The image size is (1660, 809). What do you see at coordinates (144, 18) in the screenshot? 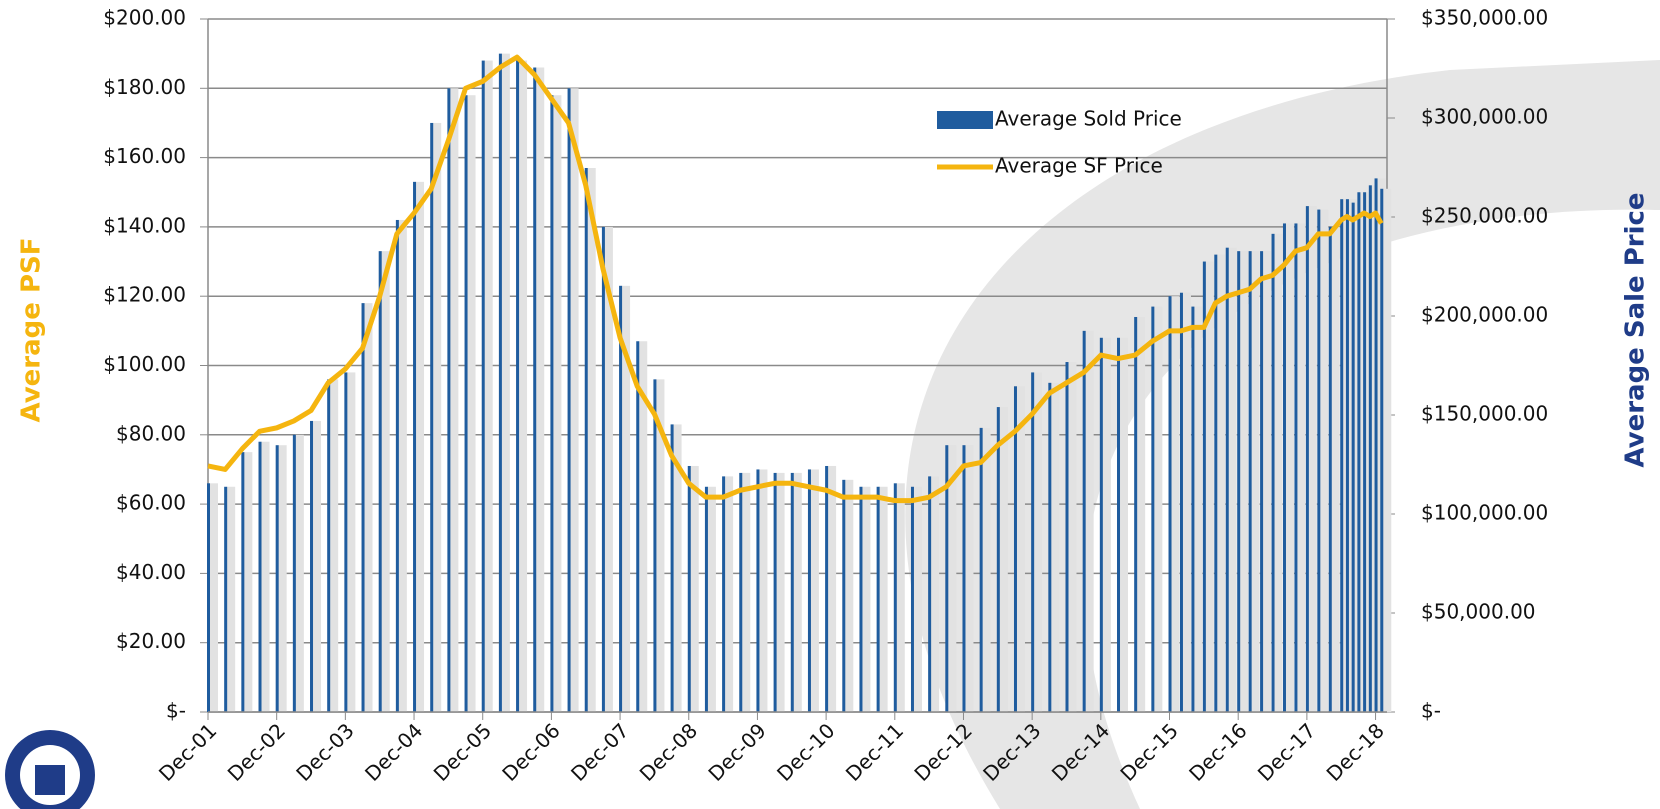
I see `y-tick-label: $200.00` at bounding box center [144, 18].